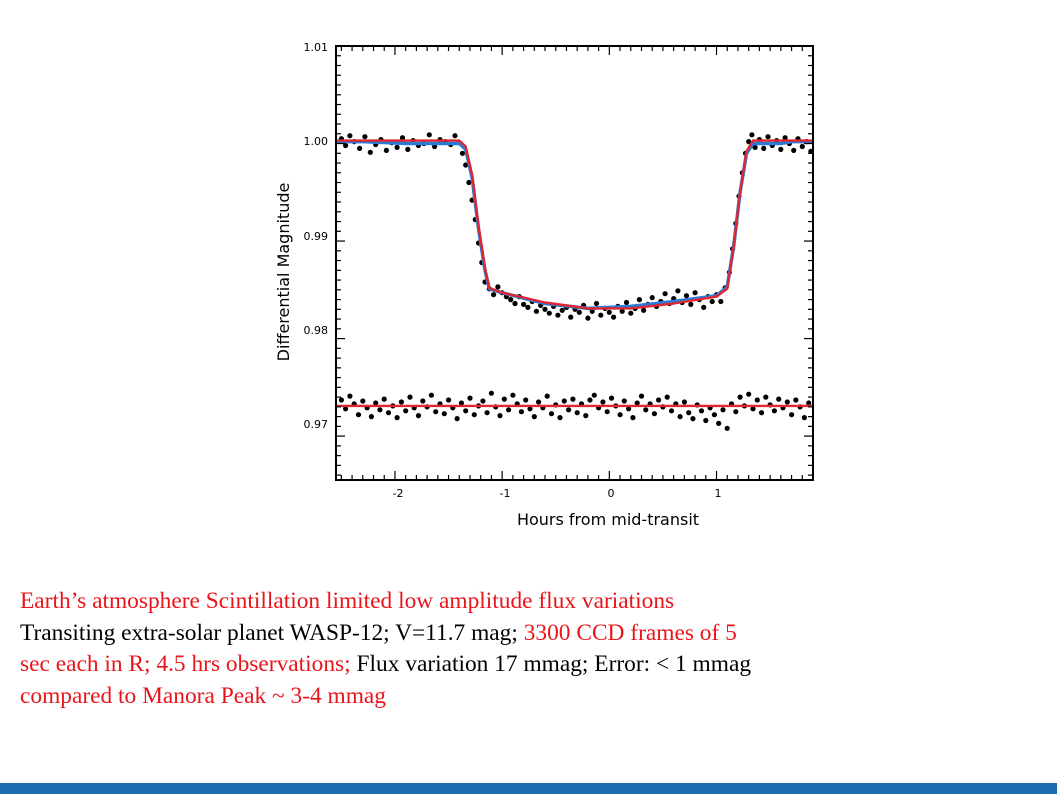  I want to click on x-tick-label: -1, so click(505, 493).